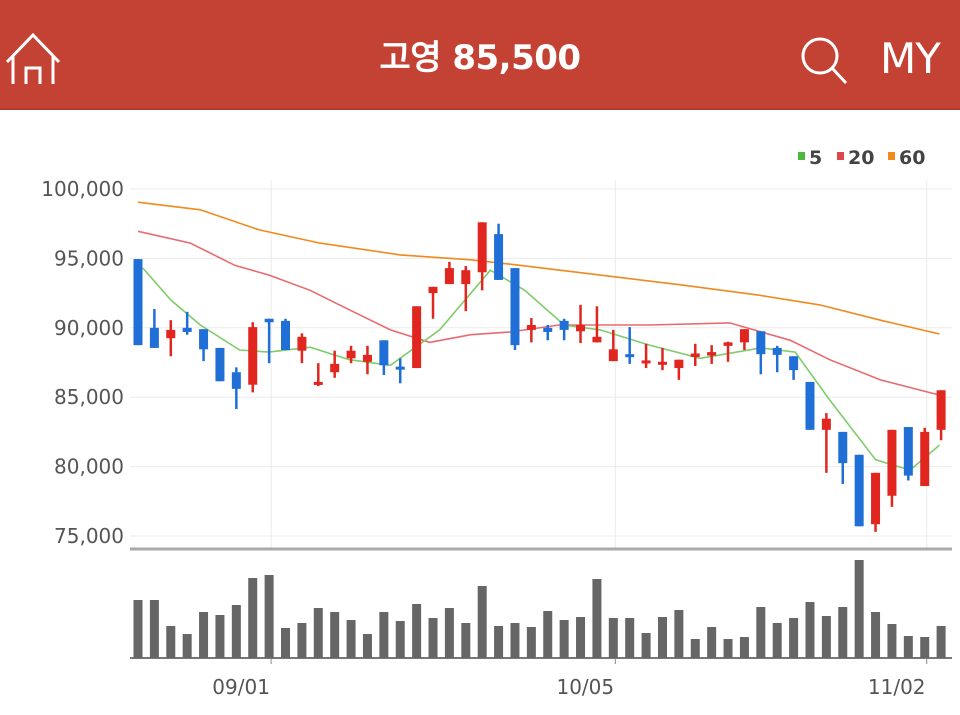  I want to click on y-tick-label: 85,000, so click(89, 397).